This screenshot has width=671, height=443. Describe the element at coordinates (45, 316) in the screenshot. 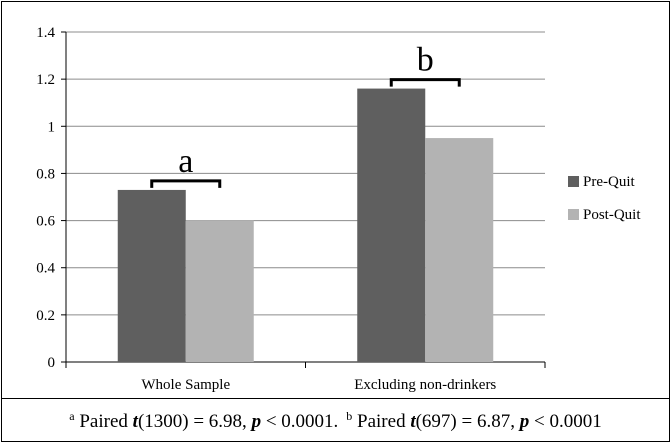

I see `y-tick-label: 0.2` at that location.